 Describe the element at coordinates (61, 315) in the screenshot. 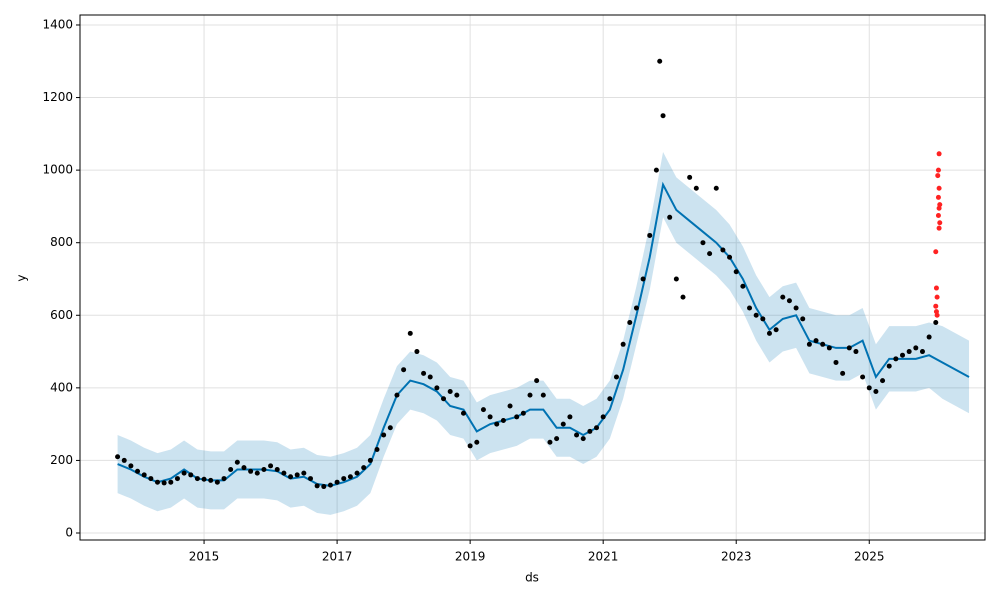

I see `y-tick-label: 600` at that location.